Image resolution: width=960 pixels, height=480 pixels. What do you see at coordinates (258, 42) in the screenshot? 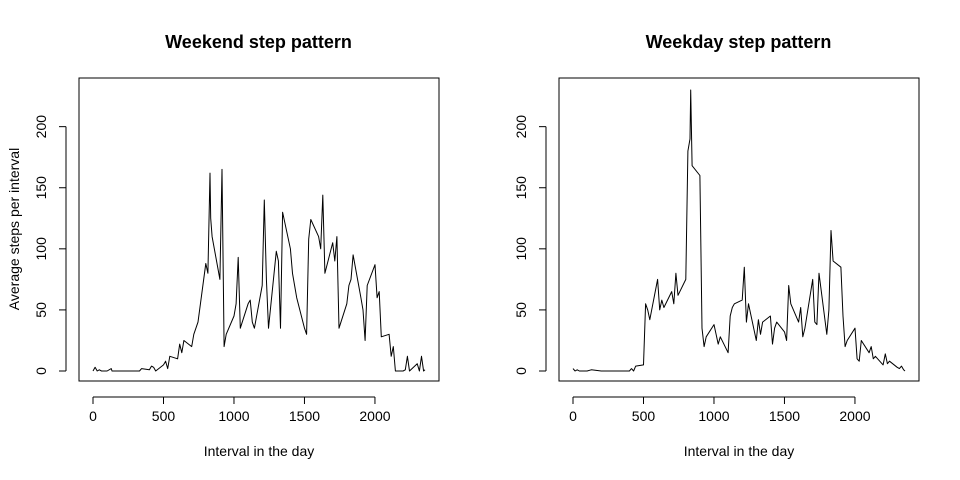
I see `weekend-chart-title: Weekend step pattern` at bounding box center [258, 42].